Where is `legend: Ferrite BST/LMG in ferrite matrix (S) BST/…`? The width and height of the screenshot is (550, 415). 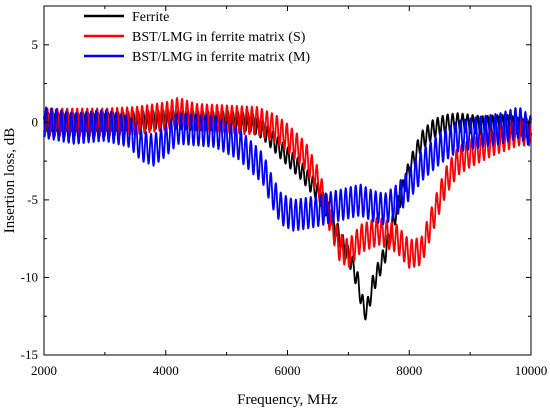 legend: Ferrite BST/LMG in ferrite matrix (S) BST/… is located at coordinates (197, 37).